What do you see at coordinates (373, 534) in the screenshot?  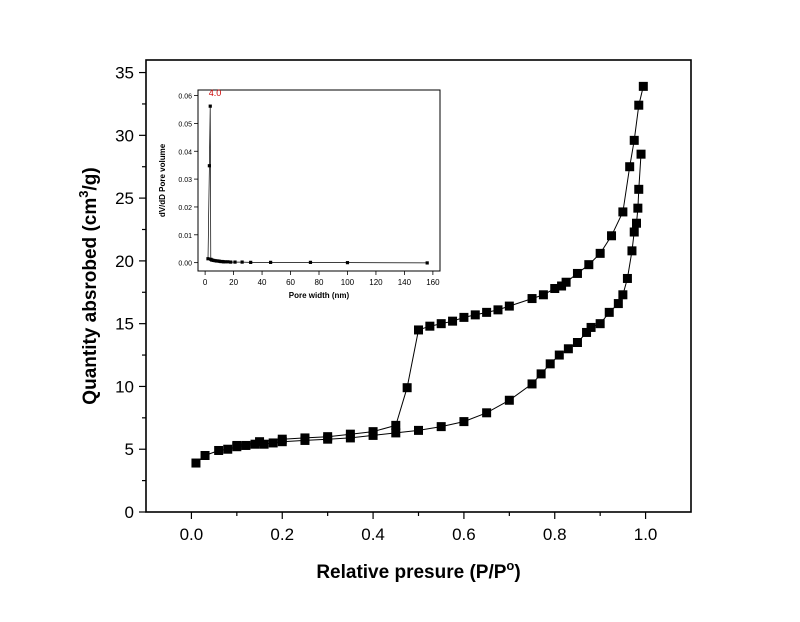 I see `x-tick-label: 0.4` at bounding box center [373, 534].